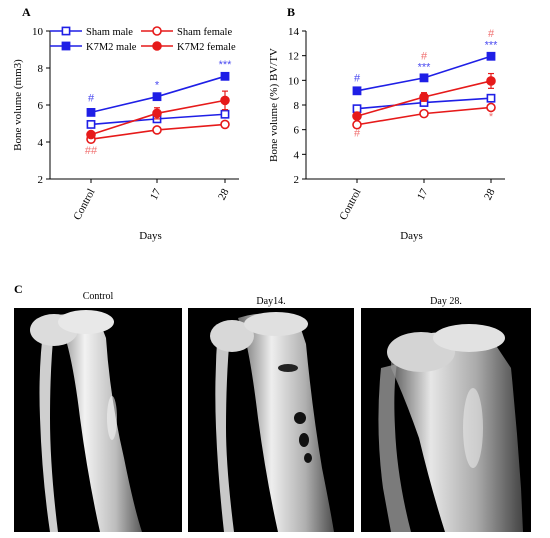  I want to click on series-sham-male, so click(158, 119).